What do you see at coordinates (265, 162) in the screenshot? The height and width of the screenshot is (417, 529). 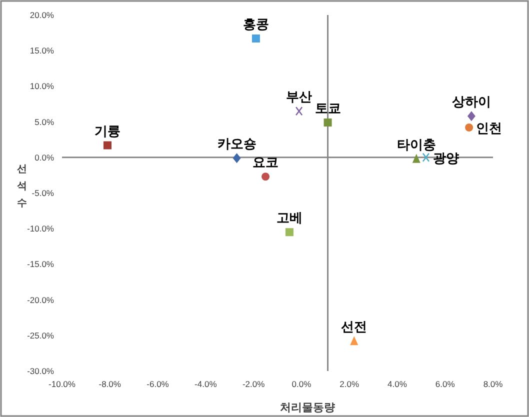 I see `series-label: 요코` at bounding box center [265, 162].